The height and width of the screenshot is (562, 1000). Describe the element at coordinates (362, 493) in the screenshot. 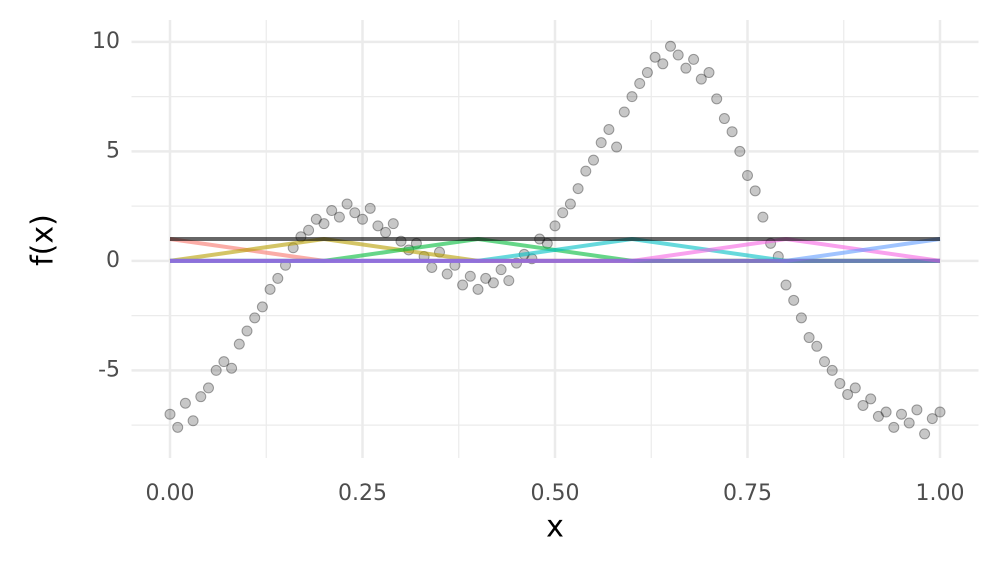

I see `x-tick-label: 0.25` at that location.